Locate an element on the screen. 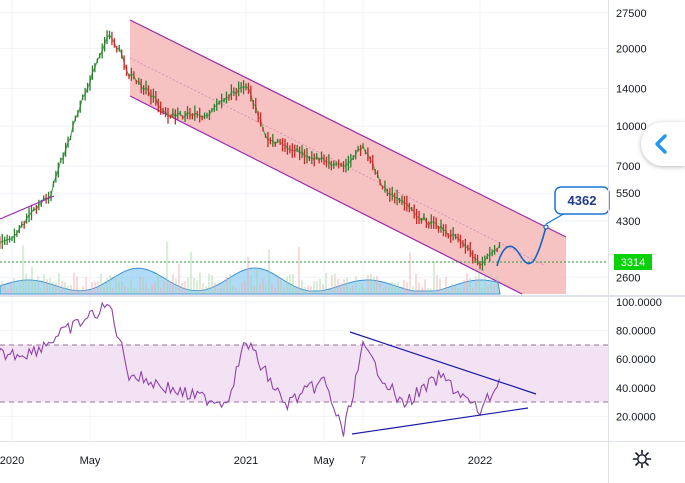 The image size is (685, 483). rsi-band is located at coordinates (304, 373).